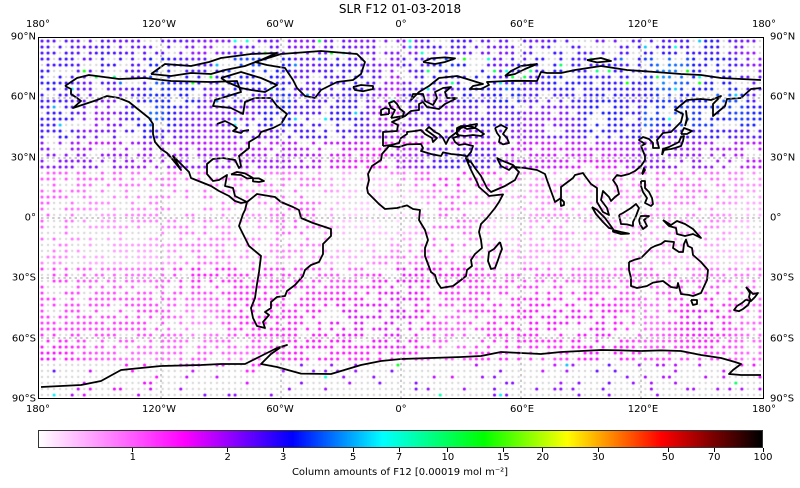  What do you see at coordinates (399, 457) in the screenshot?
I see `colorbar-tick-label: 7` at bounding box center [399, 457].